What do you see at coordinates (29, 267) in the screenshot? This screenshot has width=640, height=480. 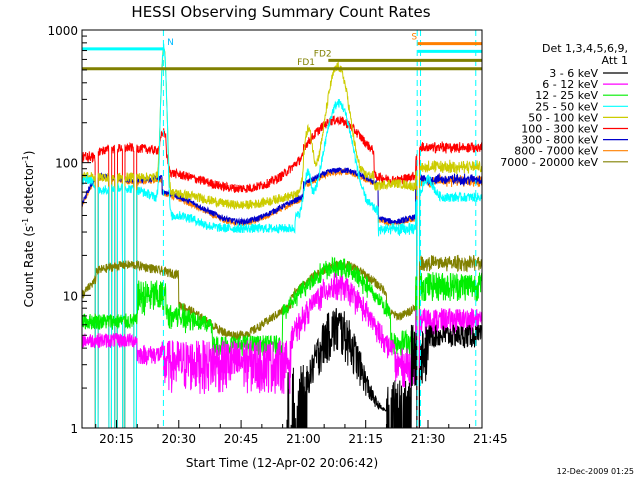 I see `y-axis-label-main: Count Rate (s` at bounding box center [29, 267].